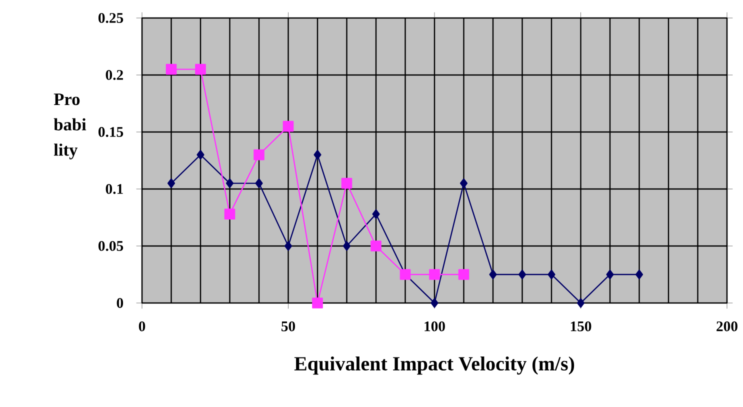 The width and height of the screenshot is (743, 407). Describe the element at coordinates (70, 127) in the screenshot. I see `y-axis-title: Pro babi lity` at that location.